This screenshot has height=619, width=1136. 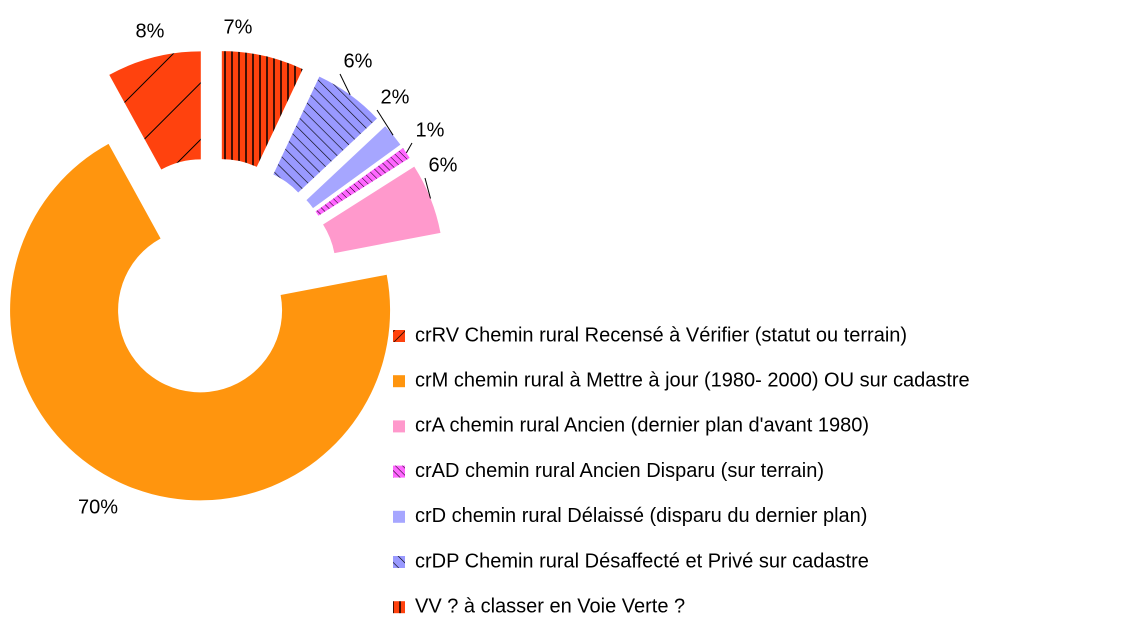 What do you see at coordinates (150, 31) in the screenshot?
I see `data-label: 8%` at bounding box center [150, 31].